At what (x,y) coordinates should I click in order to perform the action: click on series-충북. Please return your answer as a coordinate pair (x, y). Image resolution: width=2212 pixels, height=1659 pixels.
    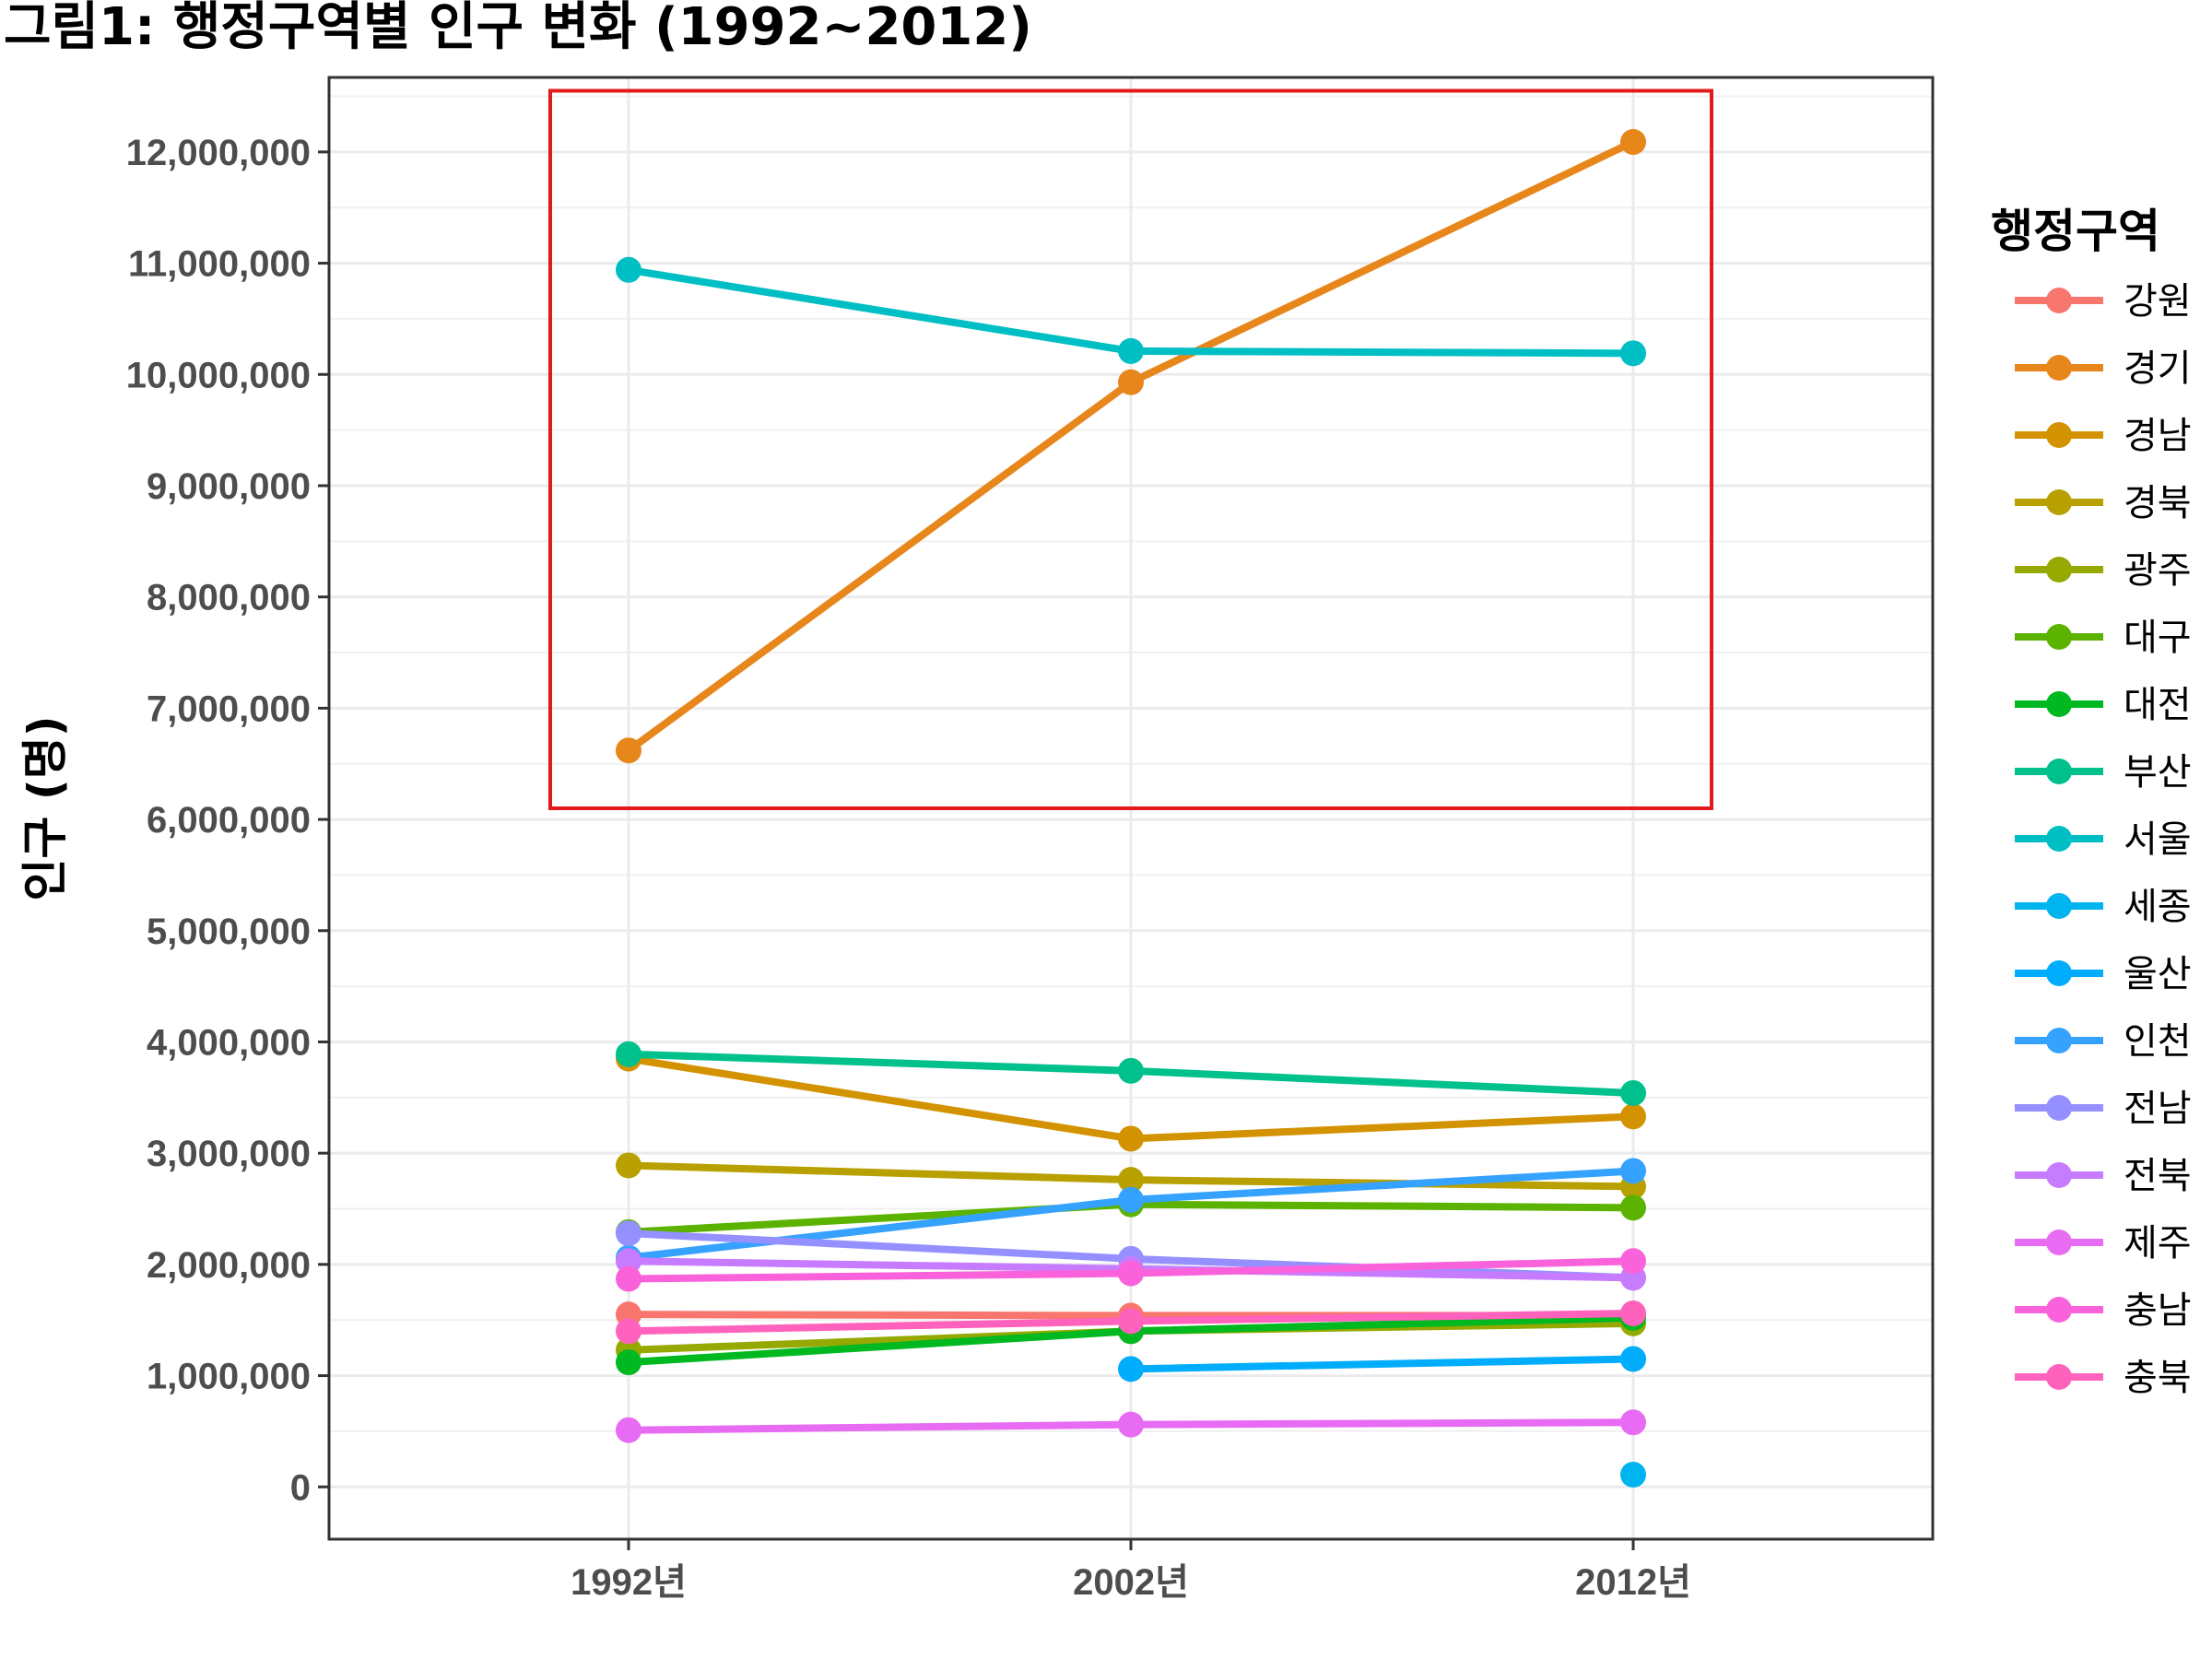
    Looking at the image, I should click on (1131, 1322).